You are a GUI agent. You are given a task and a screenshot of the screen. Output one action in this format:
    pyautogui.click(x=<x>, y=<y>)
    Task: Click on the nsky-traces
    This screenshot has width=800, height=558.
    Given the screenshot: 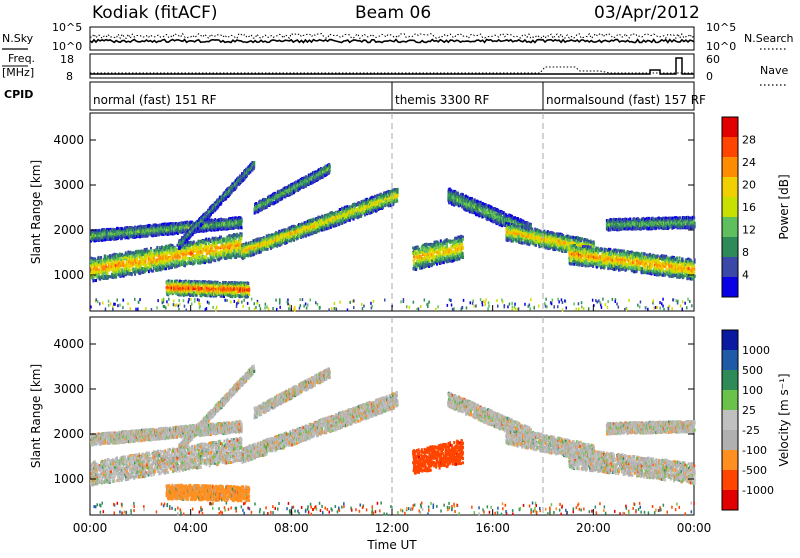 What is the action you would take?
    pyautogui.click(x=392, y=38)
    